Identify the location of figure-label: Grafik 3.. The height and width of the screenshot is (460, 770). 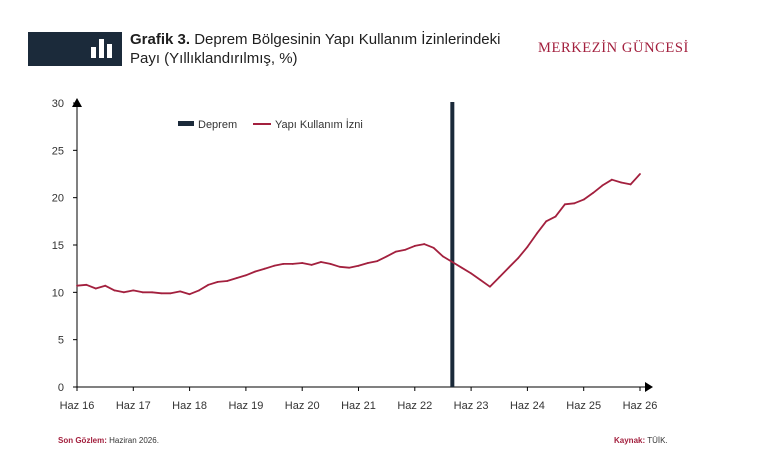
(160, 39).